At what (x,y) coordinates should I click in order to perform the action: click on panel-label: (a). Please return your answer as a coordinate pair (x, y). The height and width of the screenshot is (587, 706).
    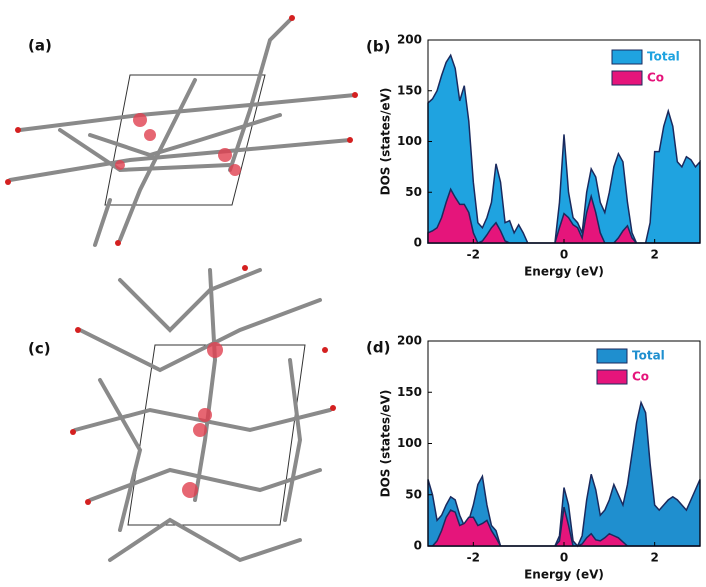
    Looking at the image, I should click on (40, 46).